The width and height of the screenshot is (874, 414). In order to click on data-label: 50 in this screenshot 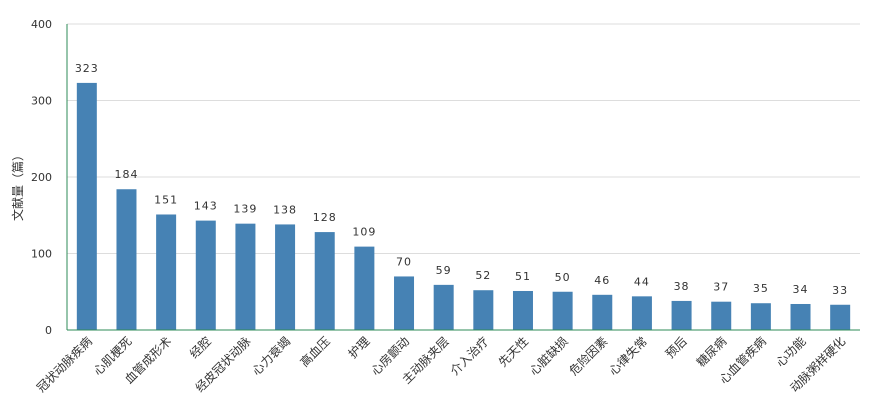, I will do `click(563, 277)`.